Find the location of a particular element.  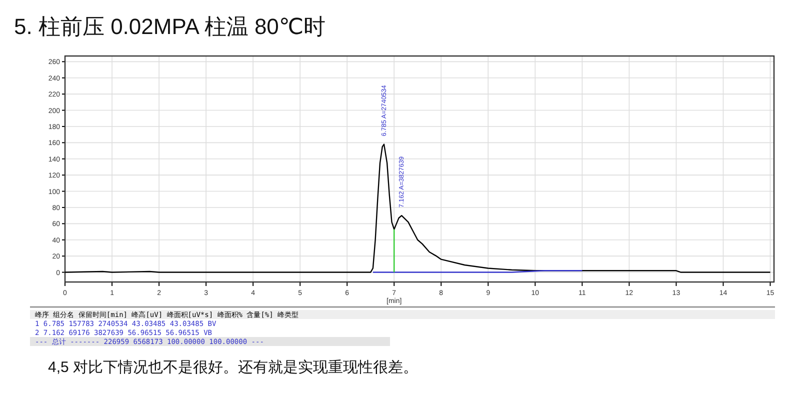

text: 4,5 对比下情况也不是很好。还有就是实现重现性很差。 is located at coordinates (233, 367).